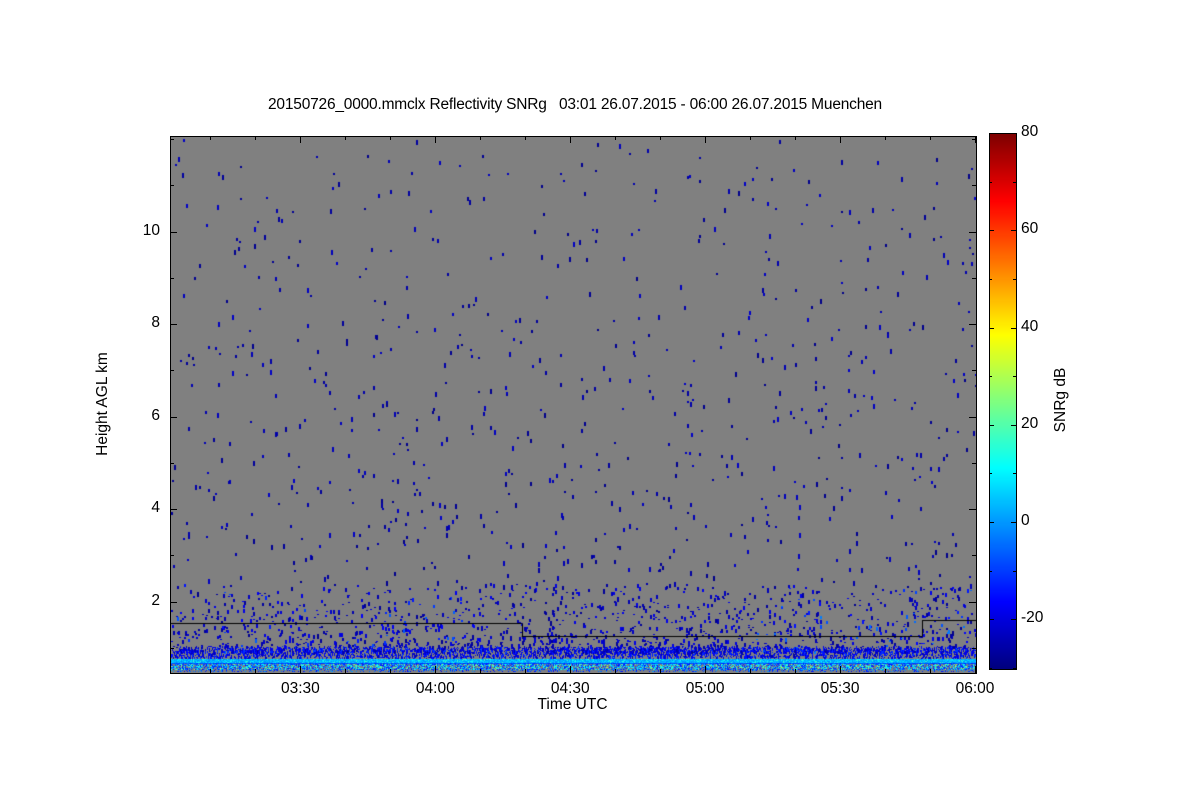  I want to click on colorbar, so click(1003, 401).